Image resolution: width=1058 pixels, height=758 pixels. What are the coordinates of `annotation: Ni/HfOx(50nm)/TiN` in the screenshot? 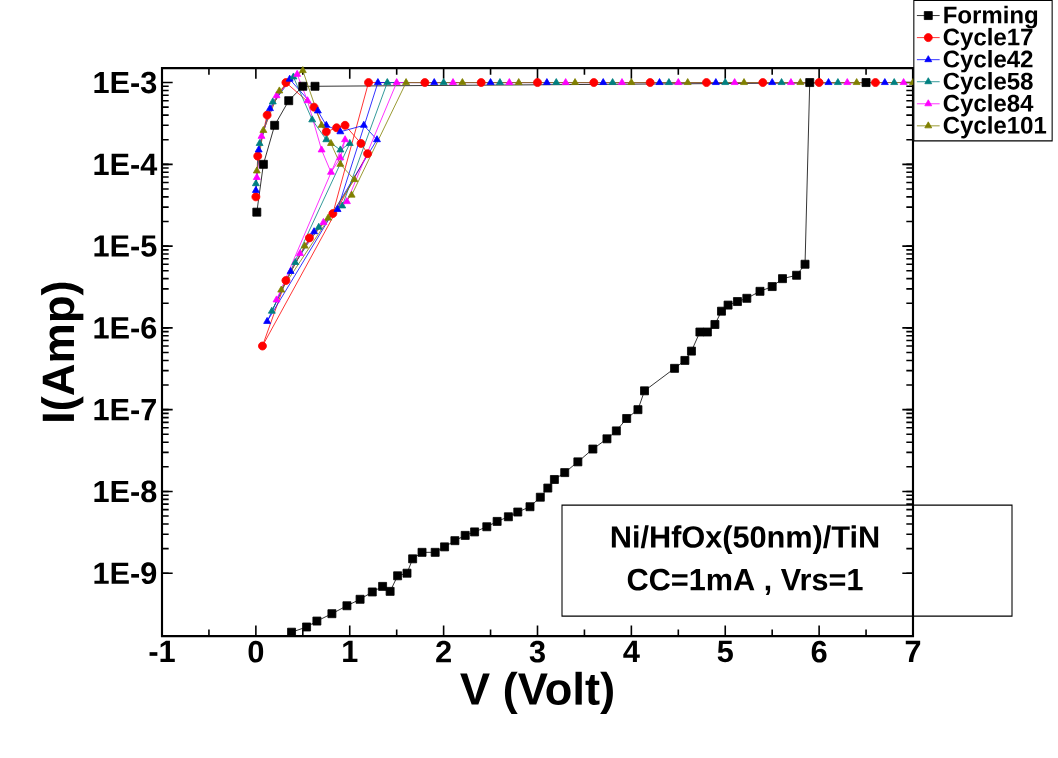 It's located at (745, 539).